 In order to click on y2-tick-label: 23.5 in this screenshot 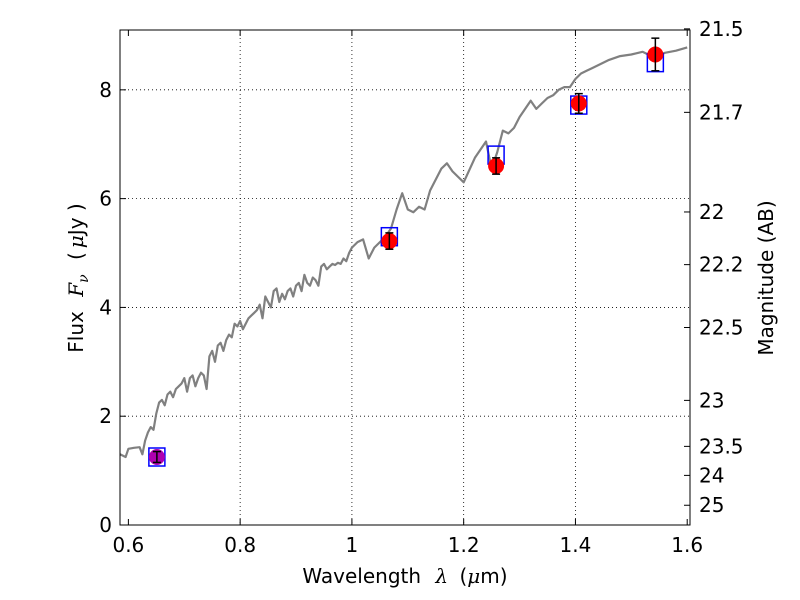, I will do `click(721, 446)`.